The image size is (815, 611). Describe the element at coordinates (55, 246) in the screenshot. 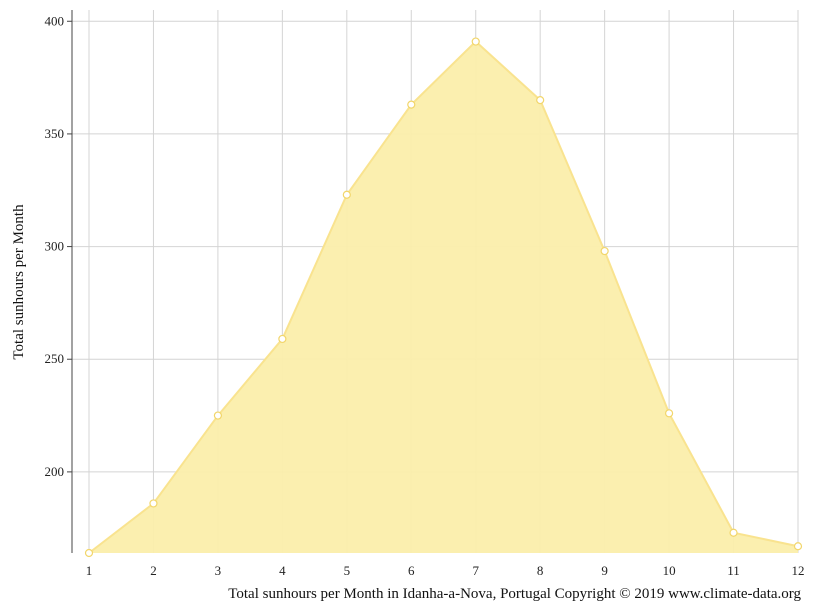

I see `y-tick-label: 300` at that location.